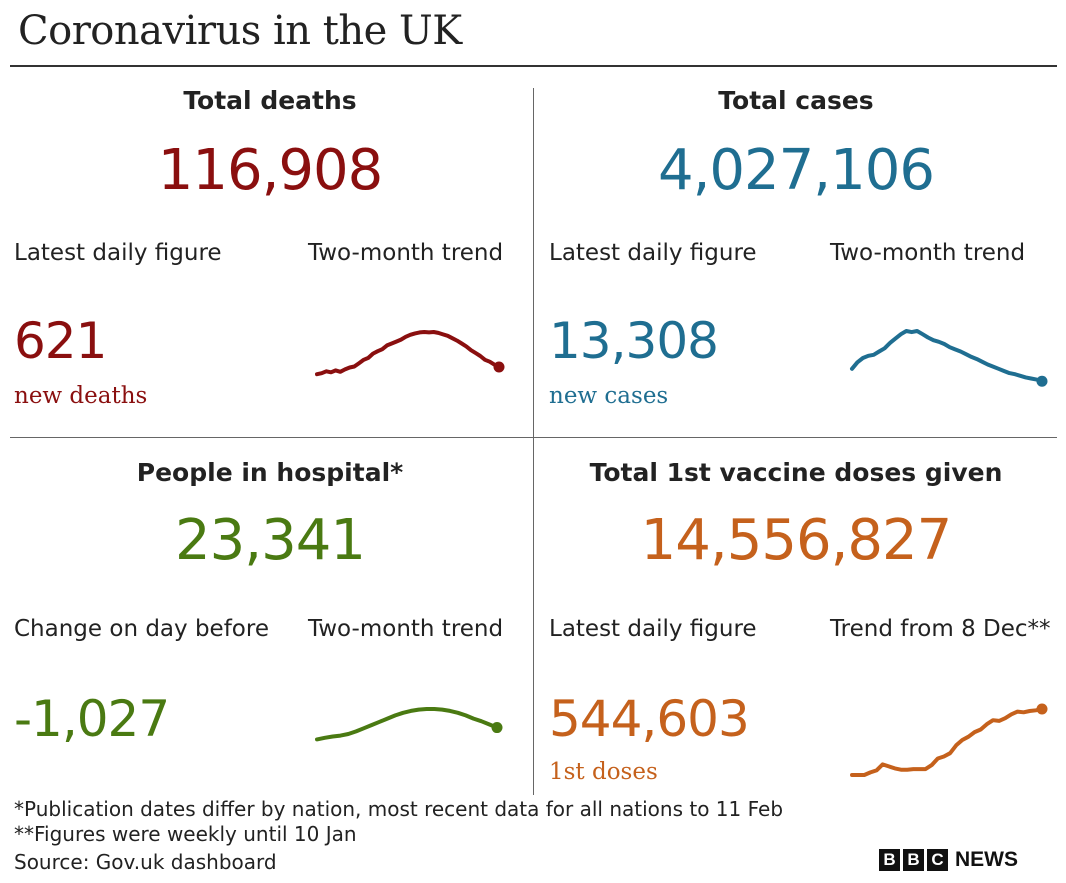  What do you see at coordinates (796, 170) in the screenshot?
I see `cases-total-value: 4,027,106` at bounding box center [796, 170].